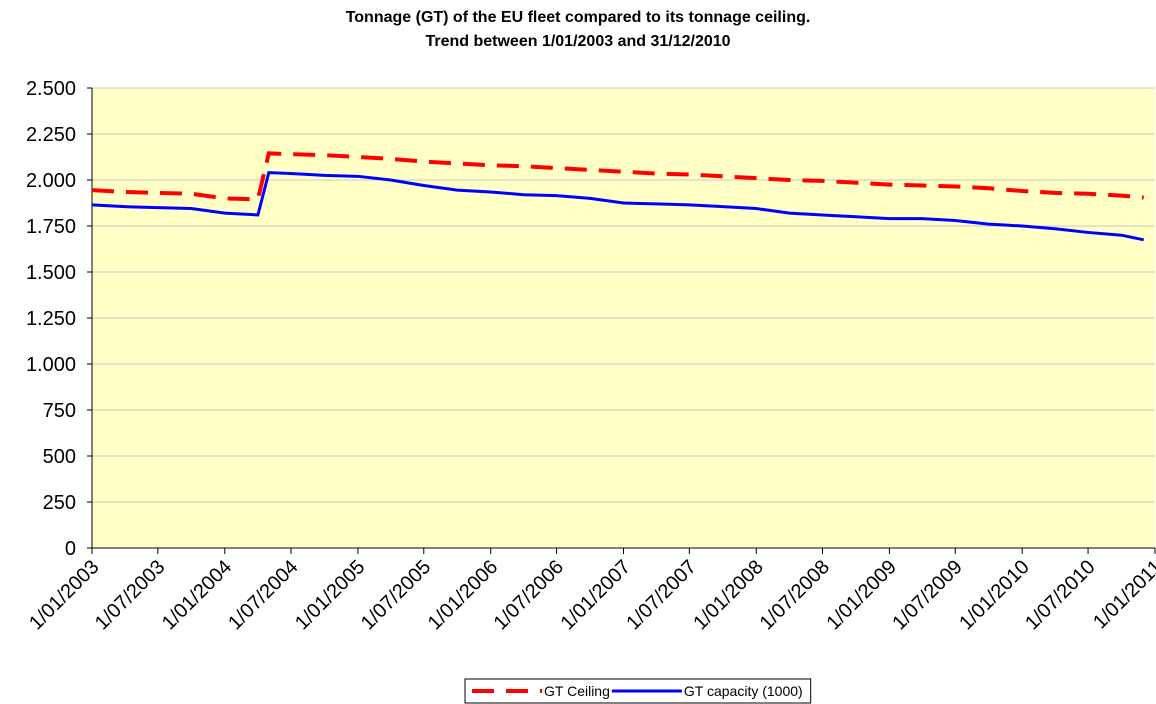 The width and height of the screenshot is (1156, 704). Describe the element at coordinates (577, 691) in the screenshot. I see `legend-label: GT Ceiling` at that location.